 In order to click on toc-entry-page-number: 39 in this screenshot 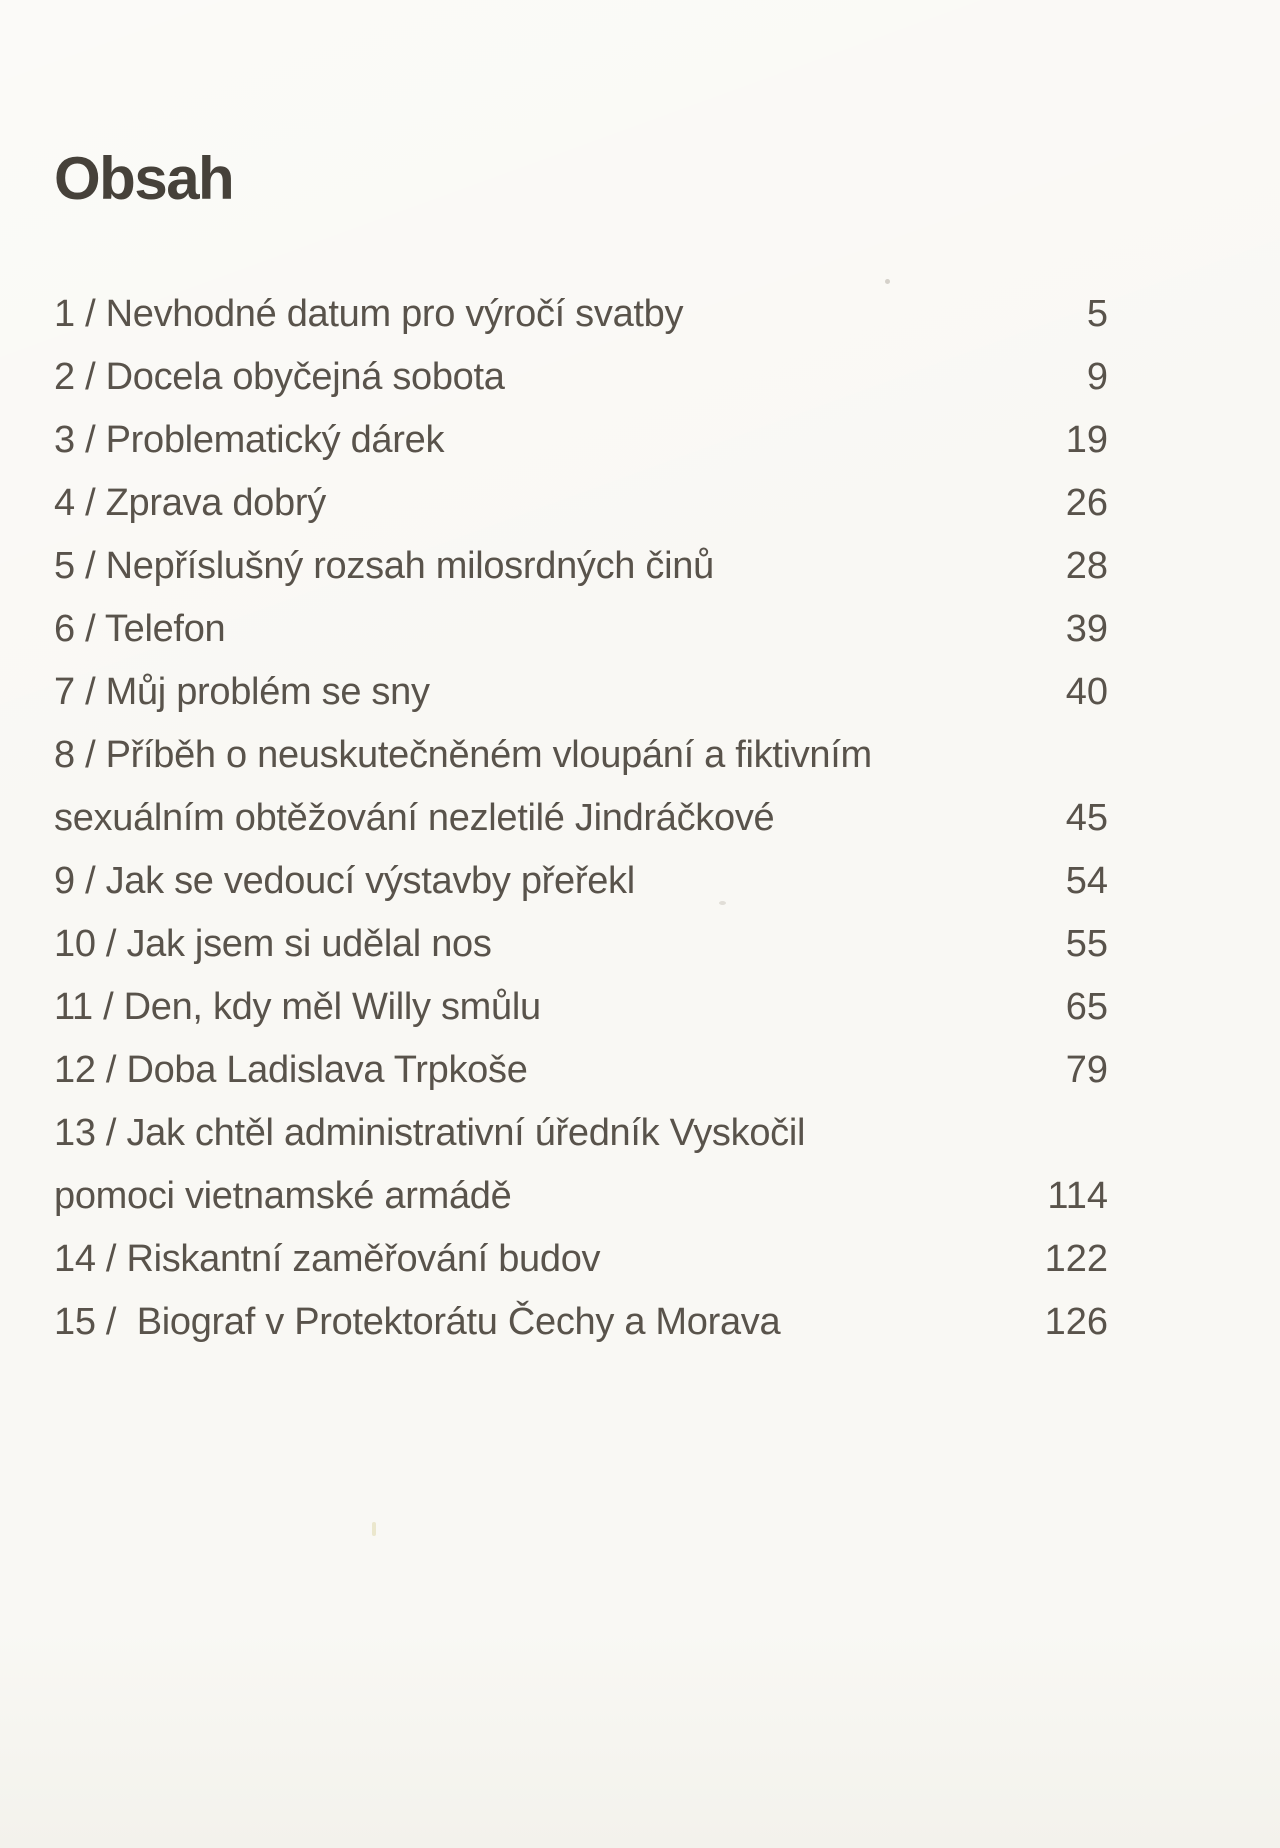, I will do `click(1086, 629)`.